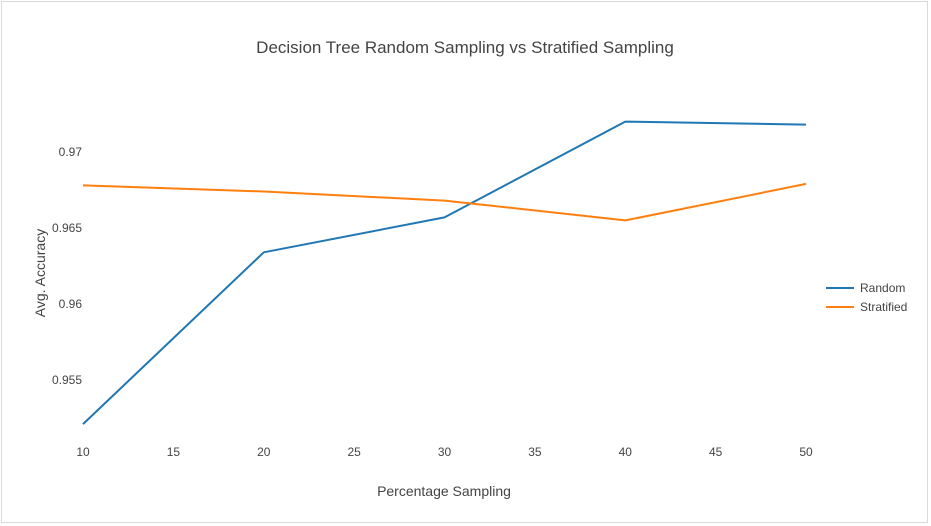 This screenshot has width=931, height=526. Describe the element at coordinates (71, 304) in the screenshot. I see `y-tick-label: 0.96` at that location.